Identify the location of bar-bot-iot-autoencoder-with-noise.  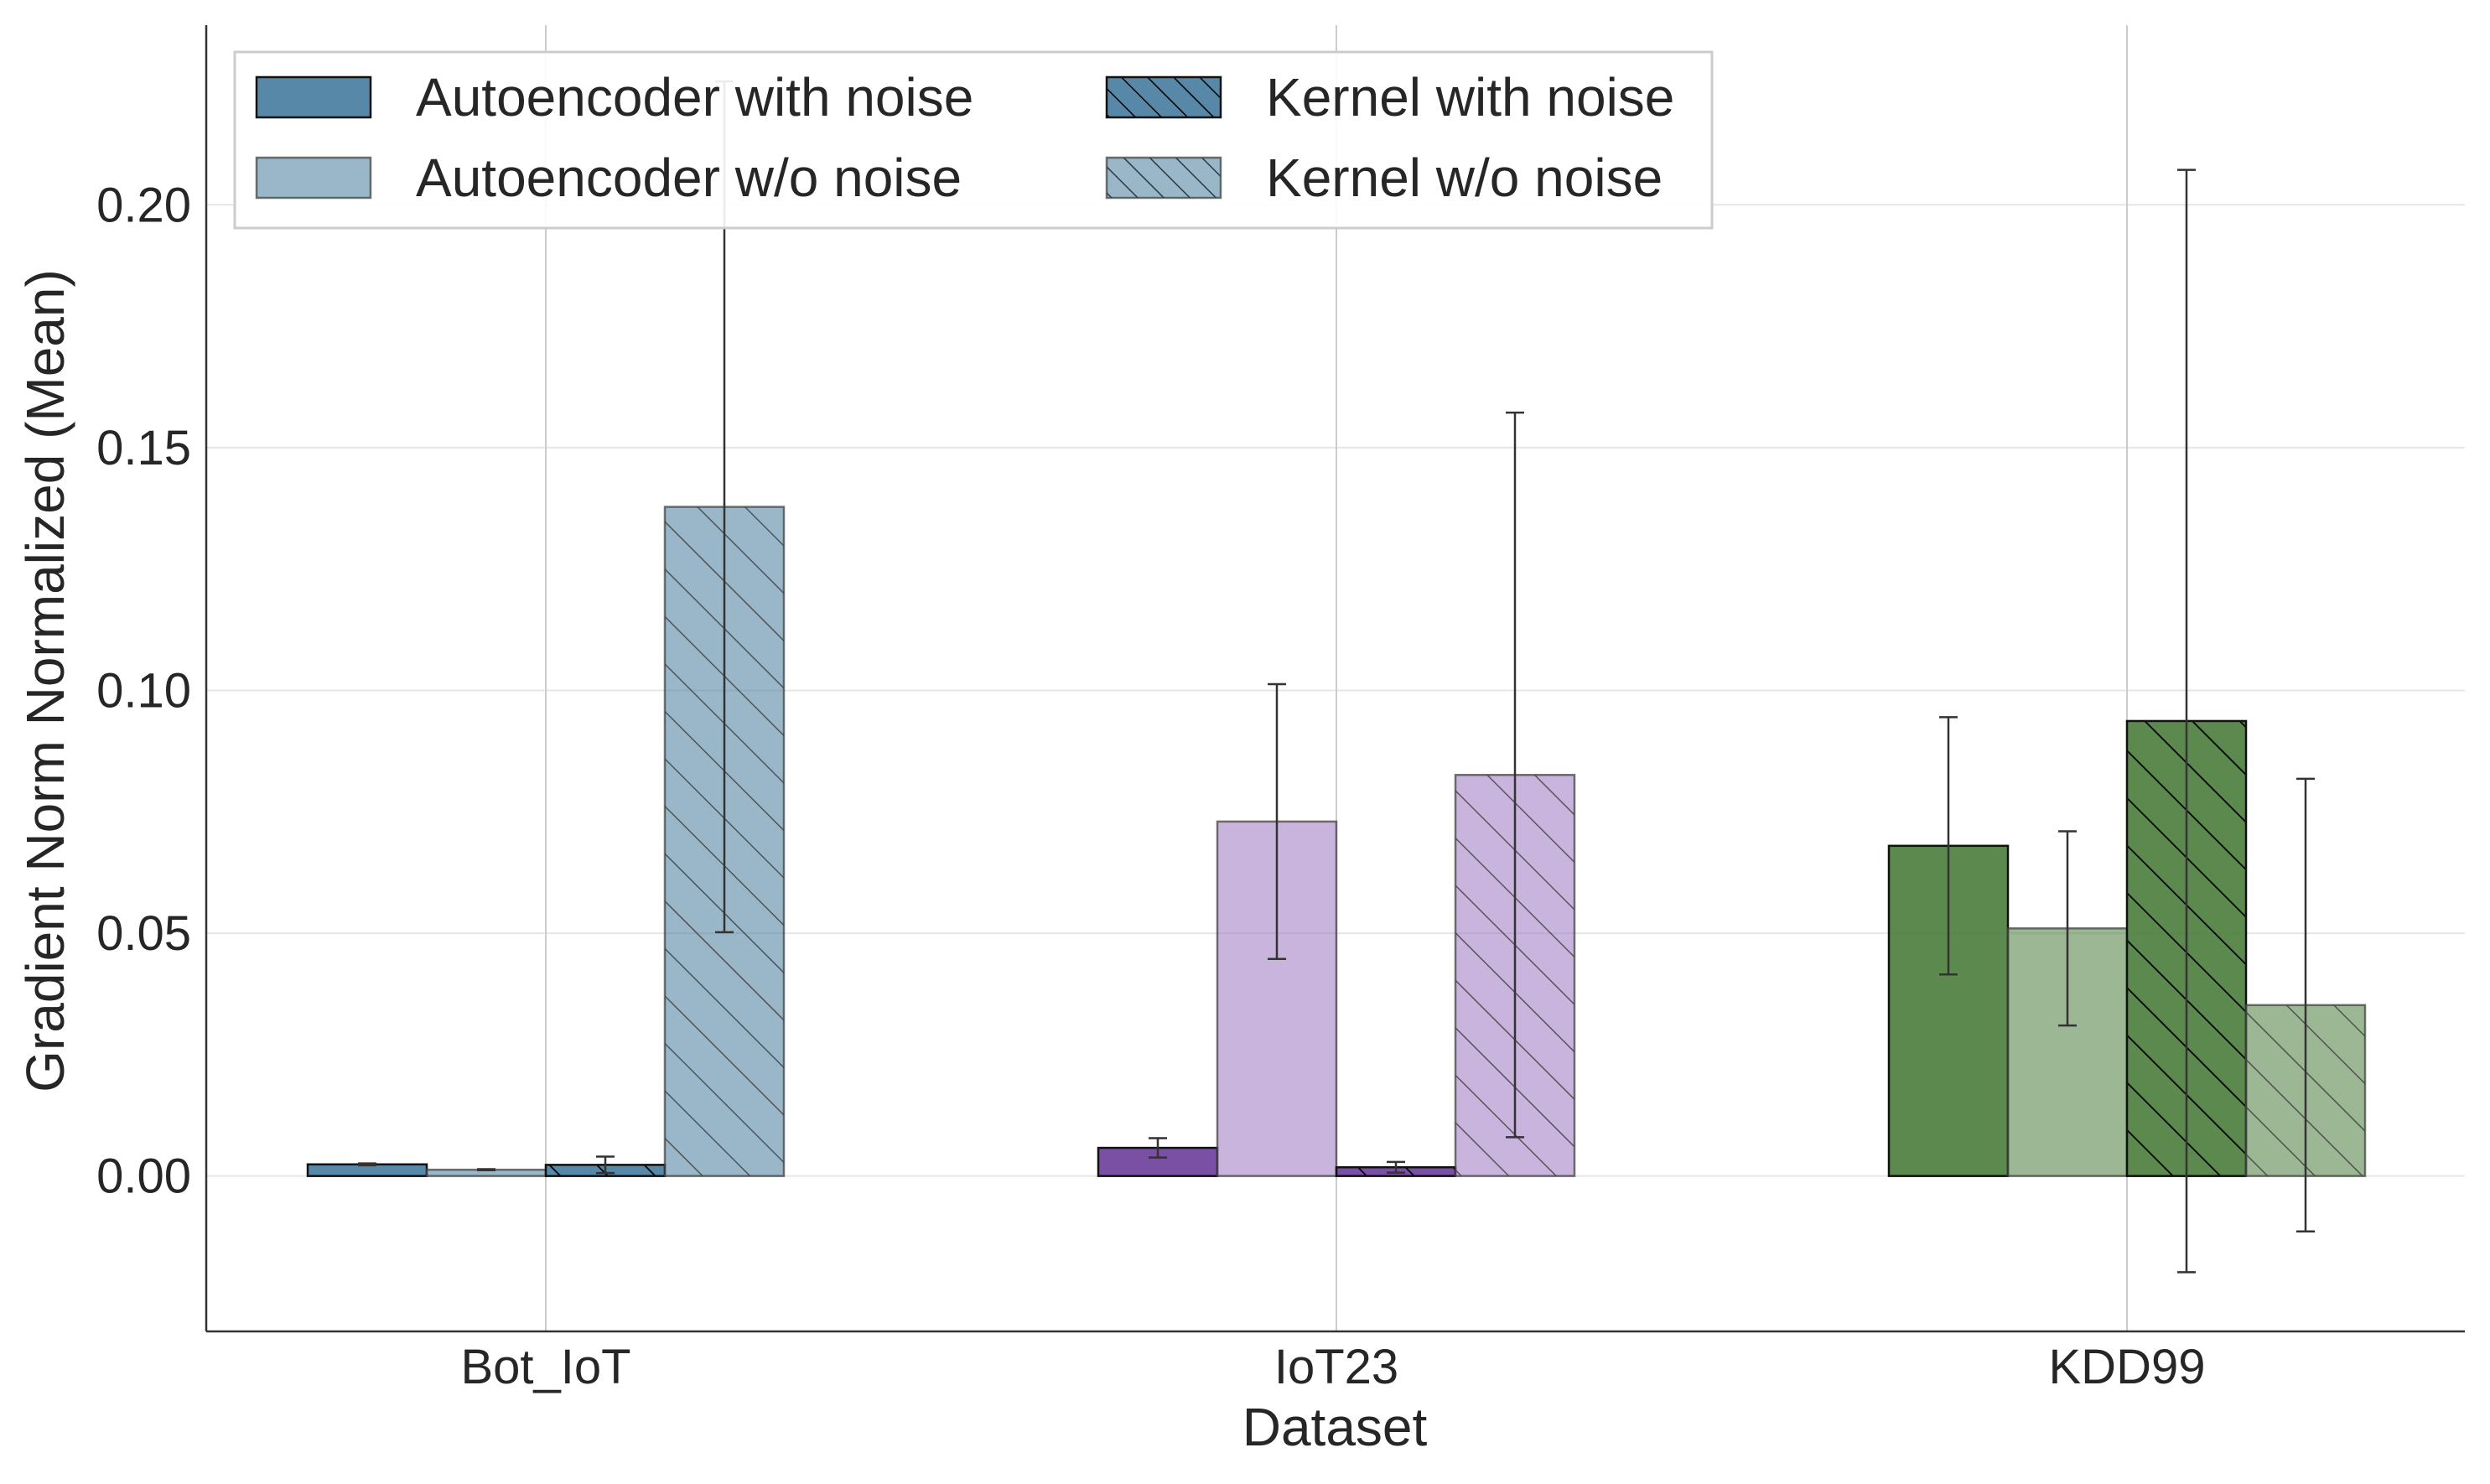
(367, 1170).